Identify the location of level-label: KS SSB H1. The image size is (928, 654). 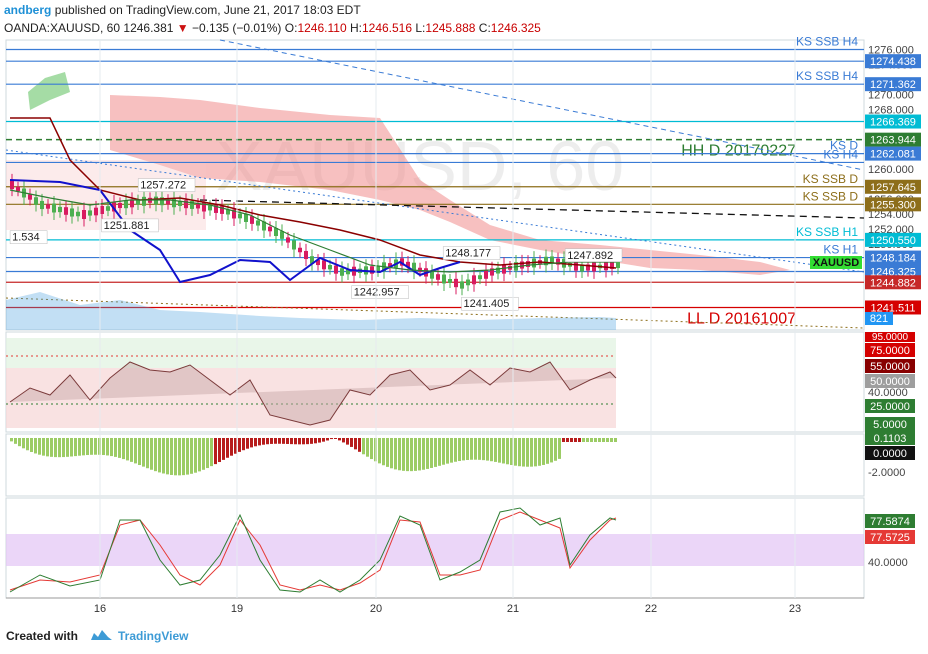
(827, 232).